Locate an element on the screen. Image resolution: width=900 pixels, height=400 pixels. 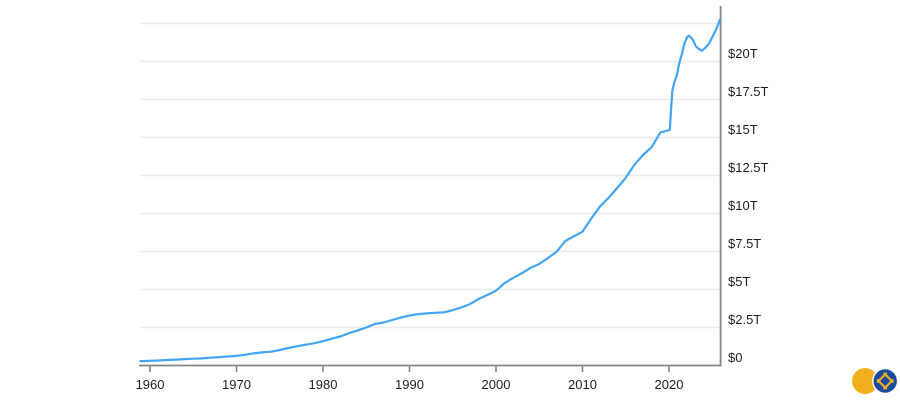
coin-blue-icon is located at coordinates (885, 381).